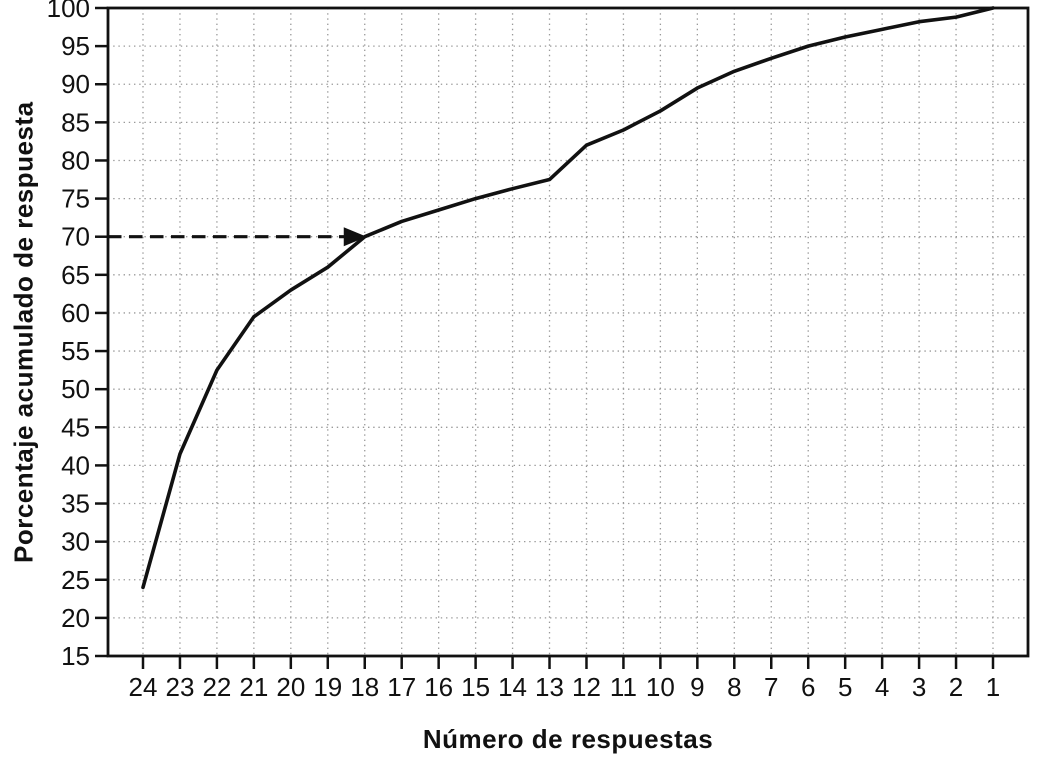 This screenshot has height=763, width=1037. I want to click on y-tick-label: 75, so click(75, 199).